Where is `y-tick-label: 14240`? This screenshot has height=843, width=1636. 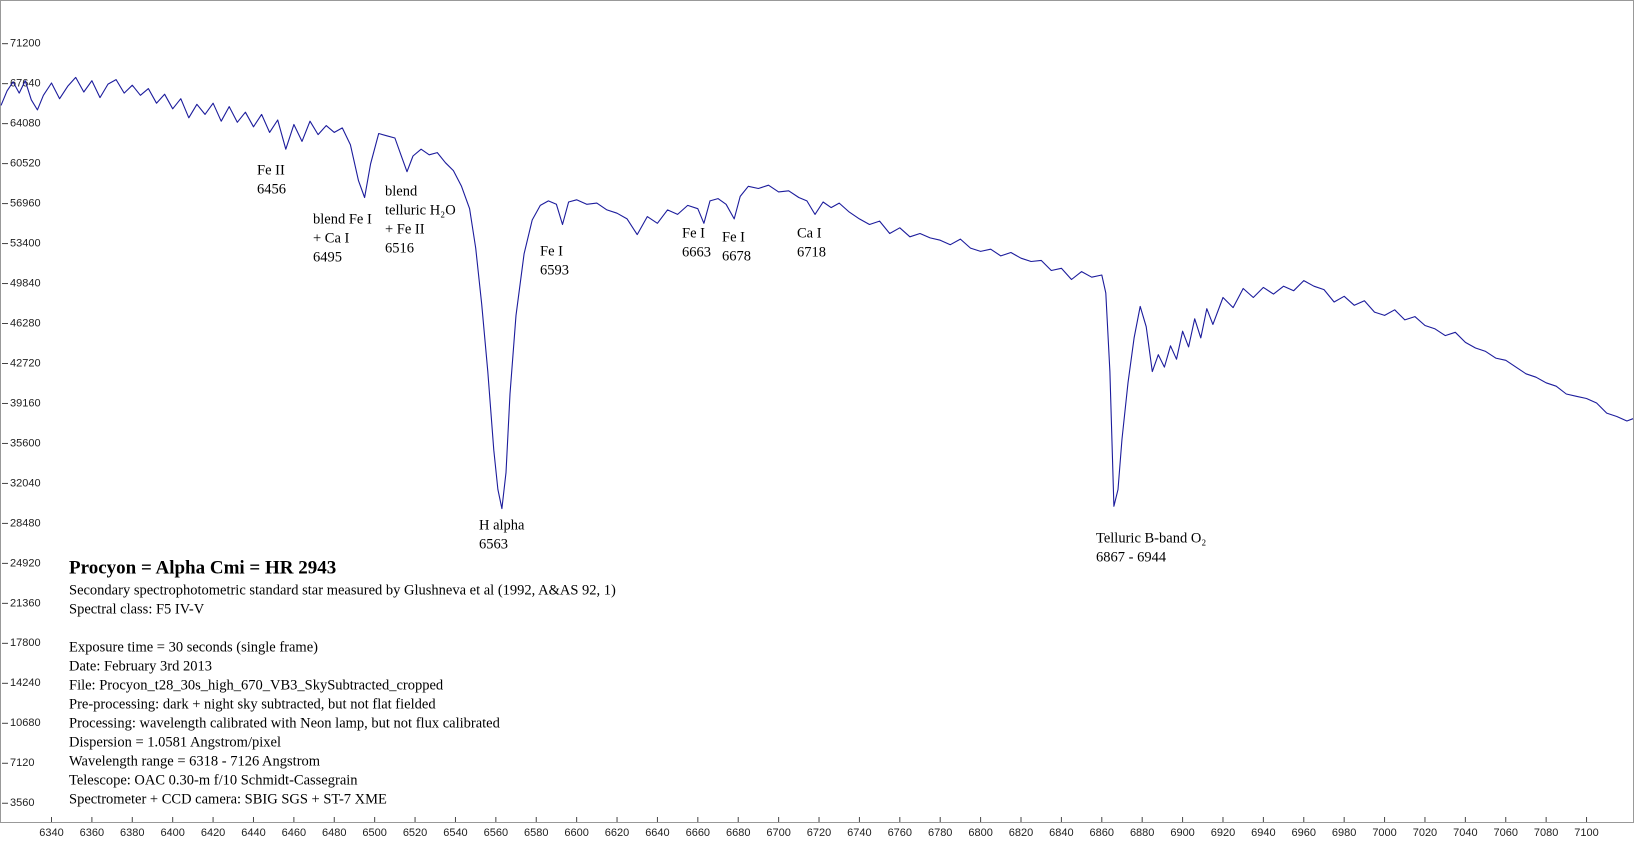 y-tick-label: 14240 is located at coordinates (25, 683).